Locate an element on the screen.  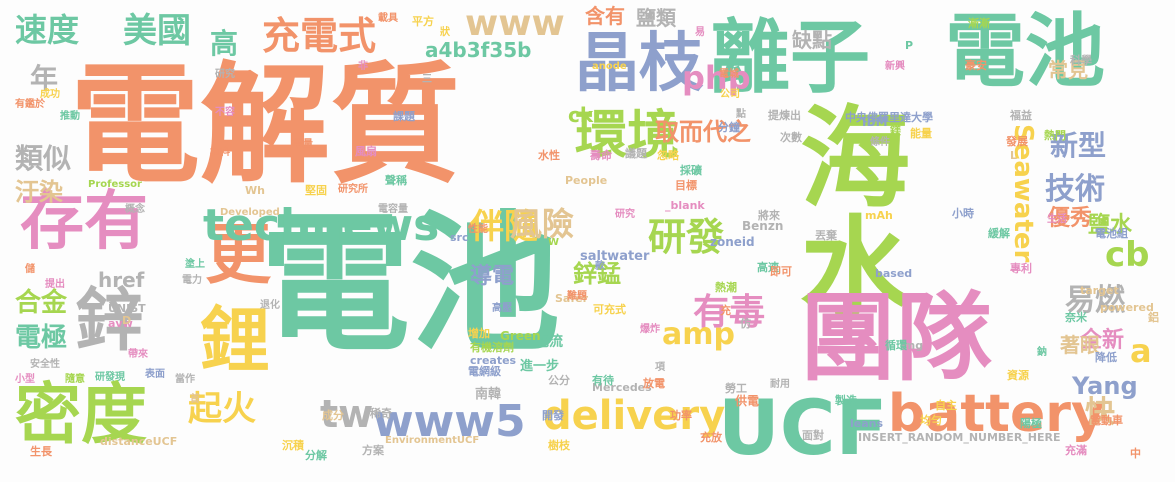
cloud-word: 儲 is located at coordinates (30, 269).